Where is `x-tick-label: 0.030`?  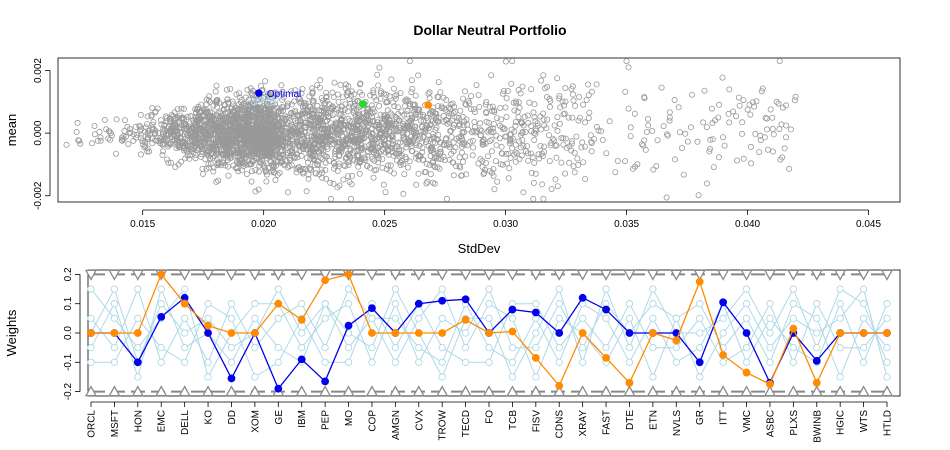
x-tick-label: 0.030 is located at coordinates (505, 224).